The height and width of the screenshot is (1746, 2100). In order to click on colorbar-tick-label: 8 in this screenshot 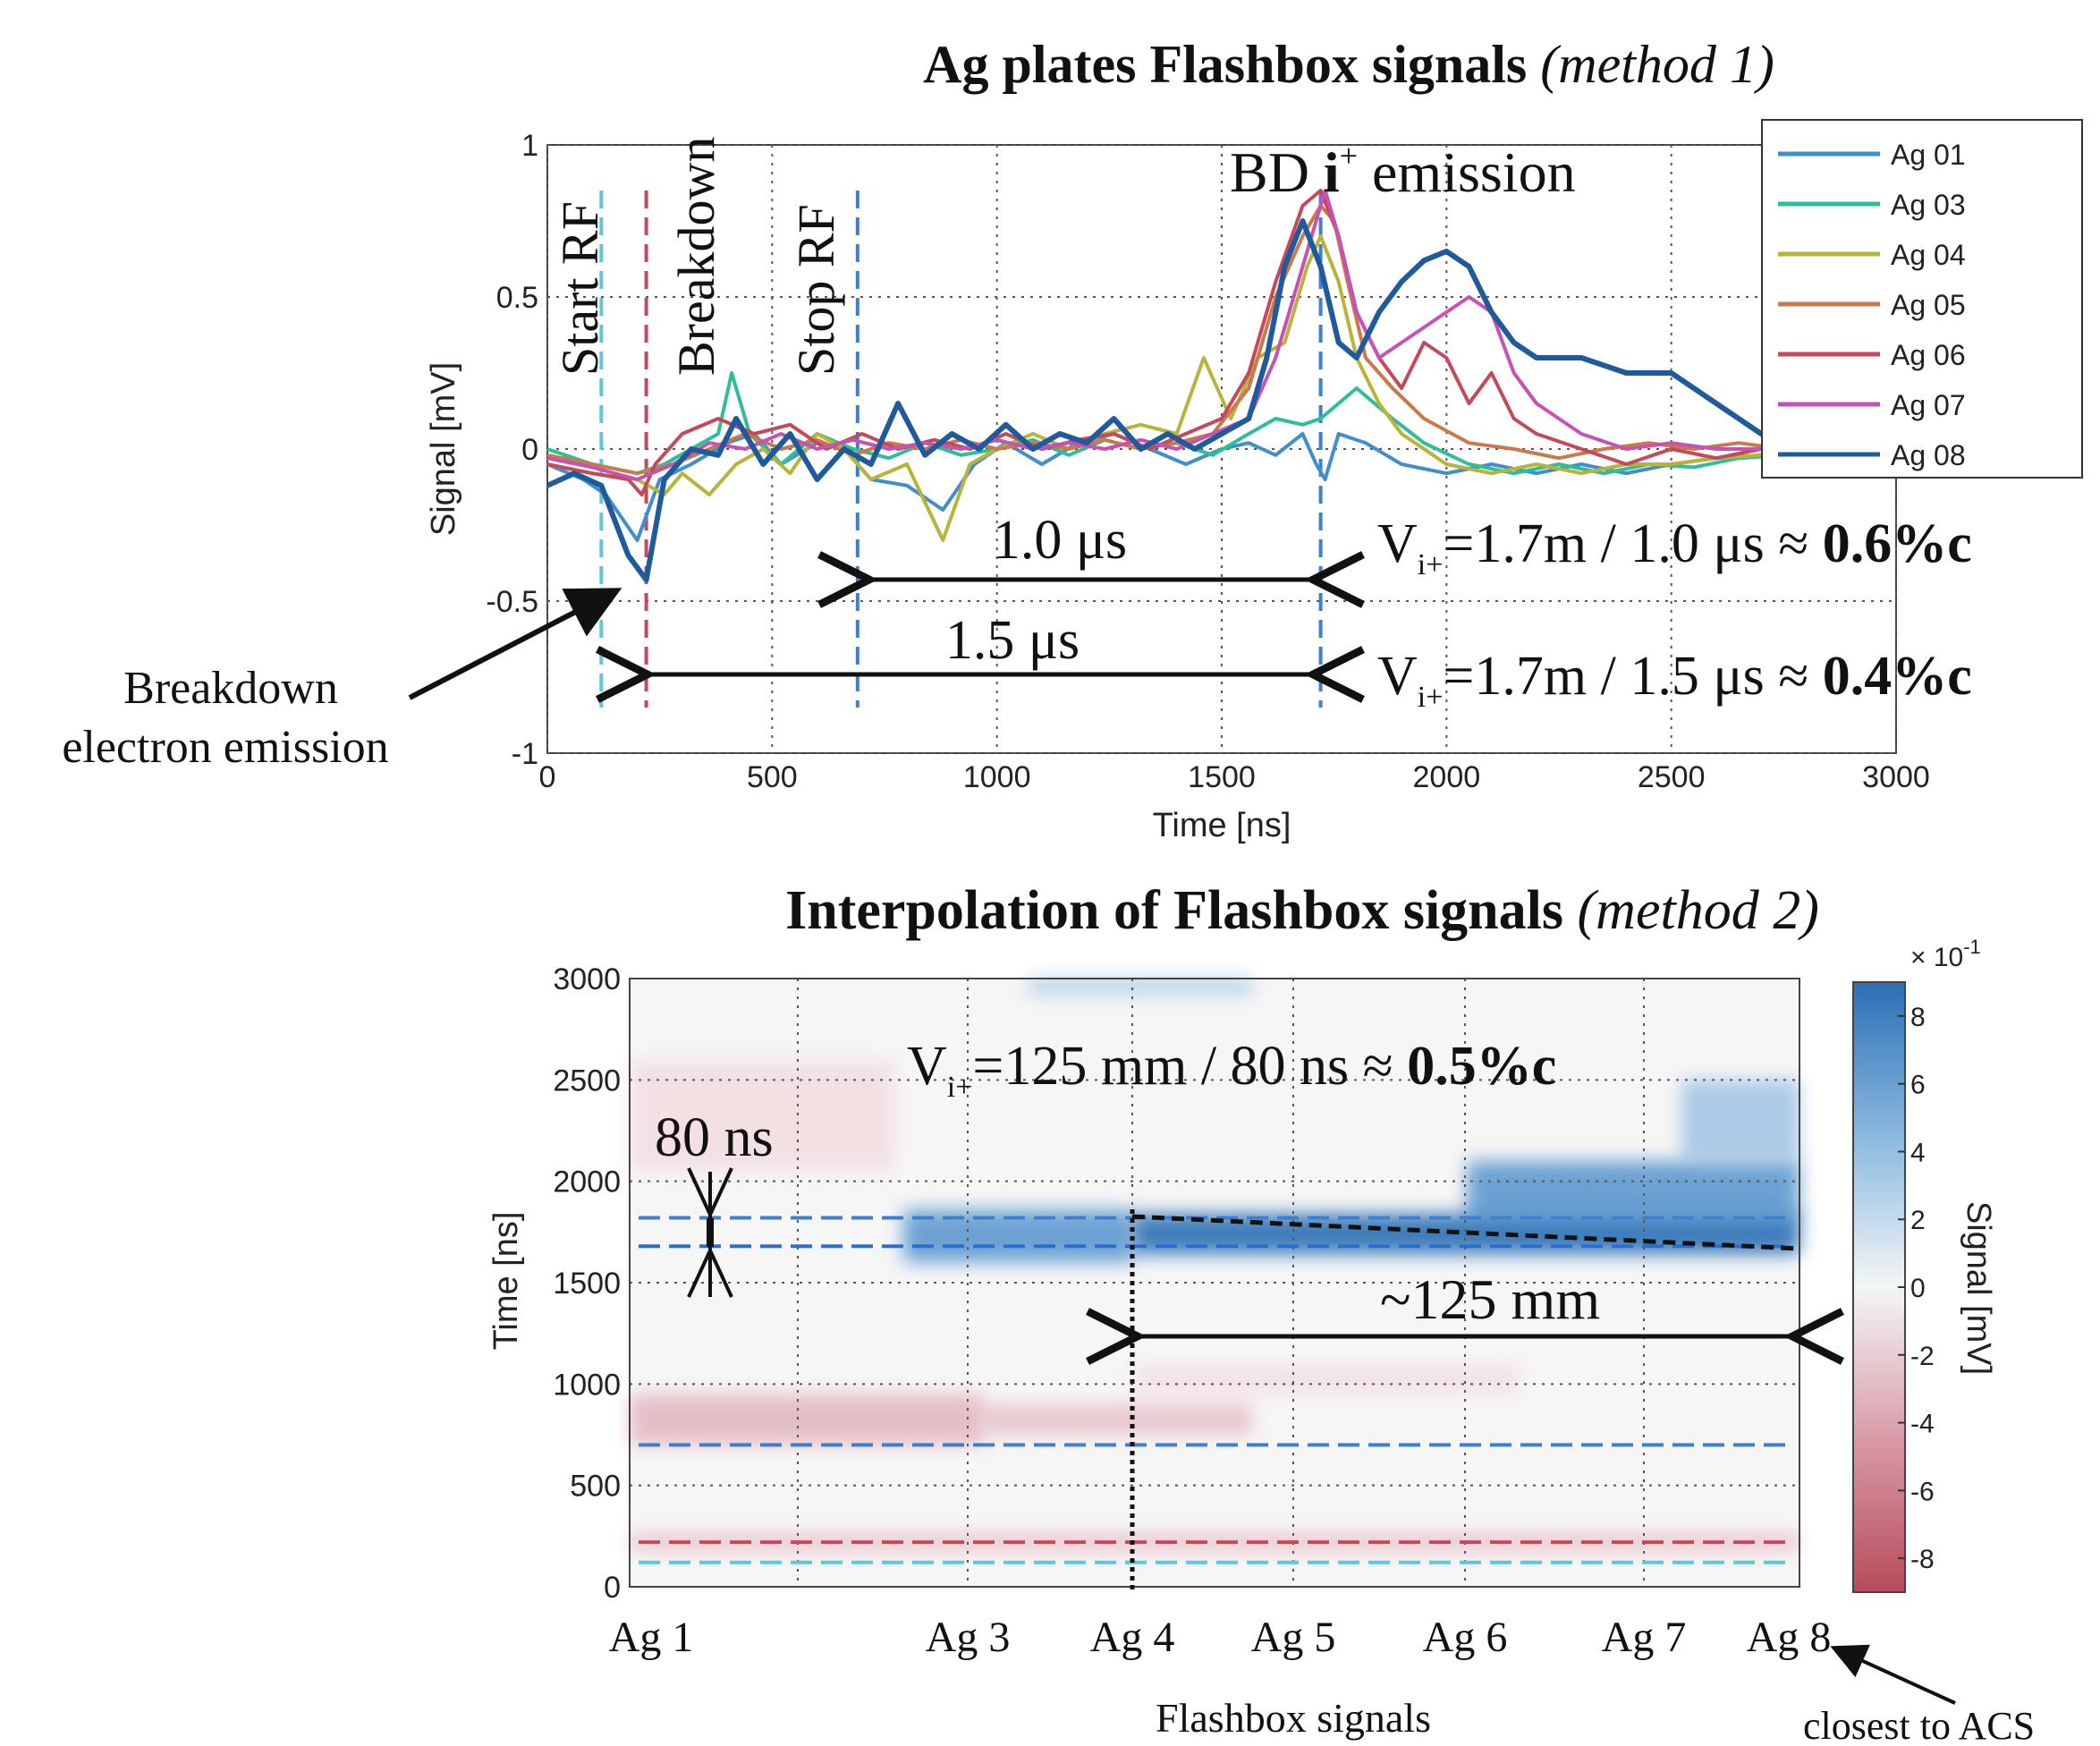, I will do `click(1918, 1017)`.